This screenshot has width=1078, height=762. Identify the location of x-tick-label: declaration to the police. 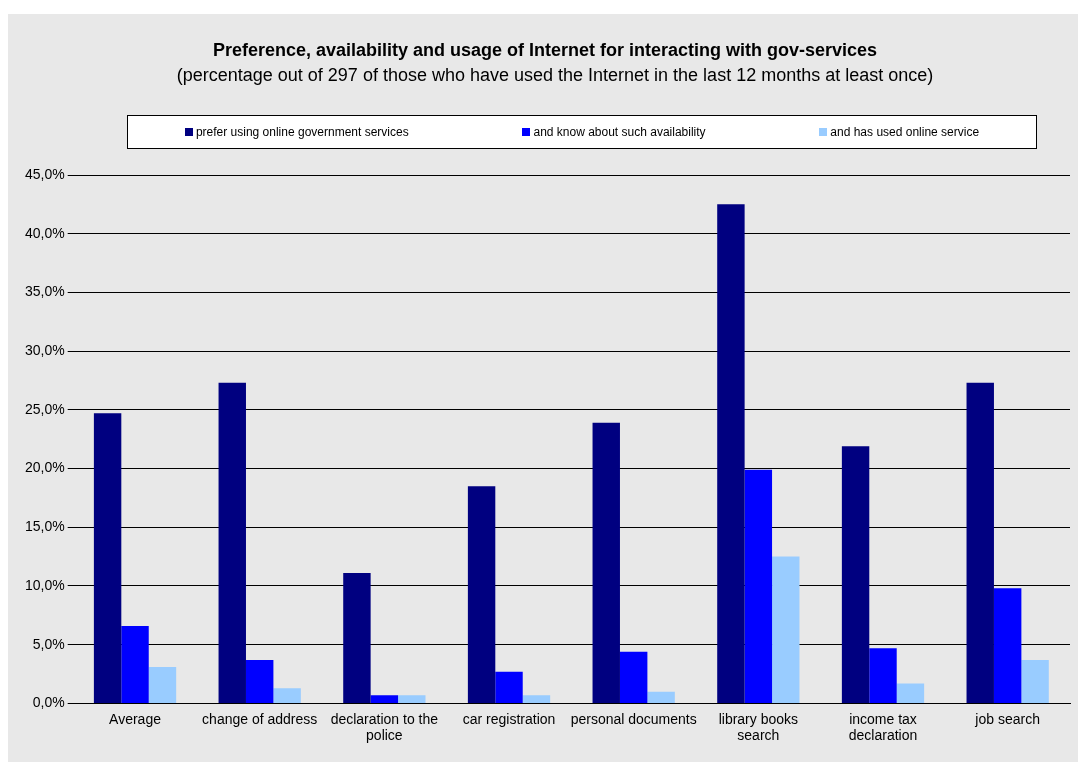
(384, 727).